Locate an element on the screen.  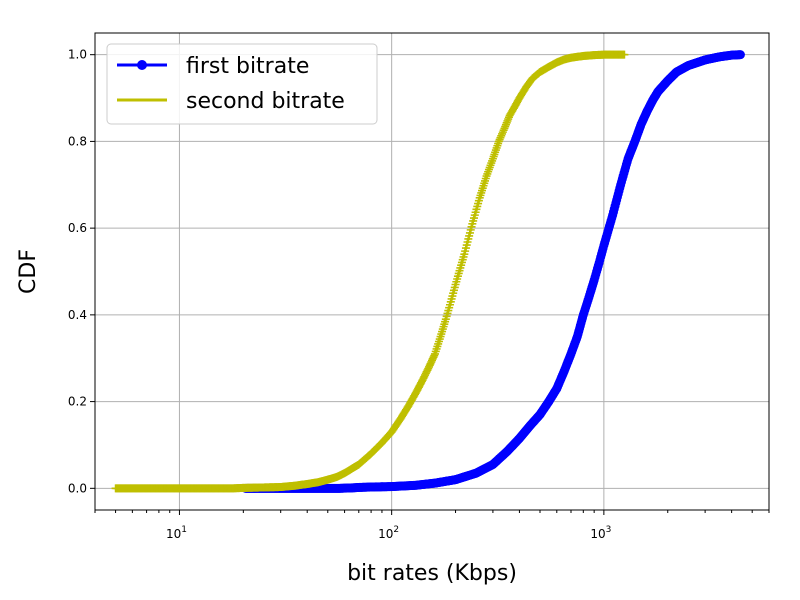
legend: first bitrate second bitrate is located at coordinates (242, 84).